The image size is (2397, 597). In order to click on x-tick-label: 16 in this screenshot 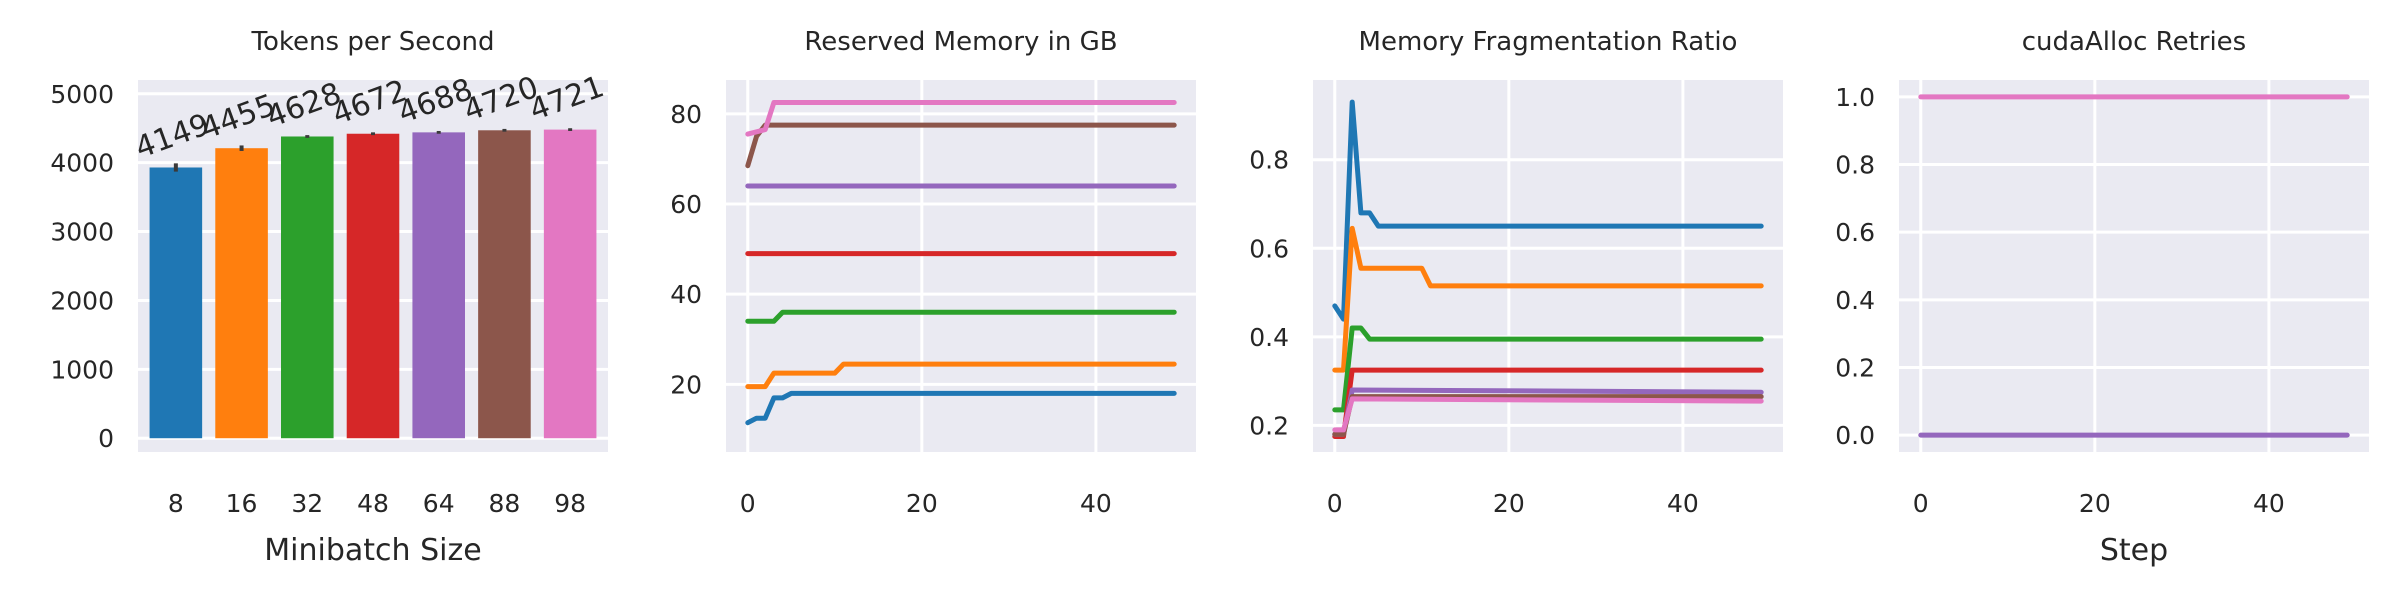, I will do `click(242, 503)`.